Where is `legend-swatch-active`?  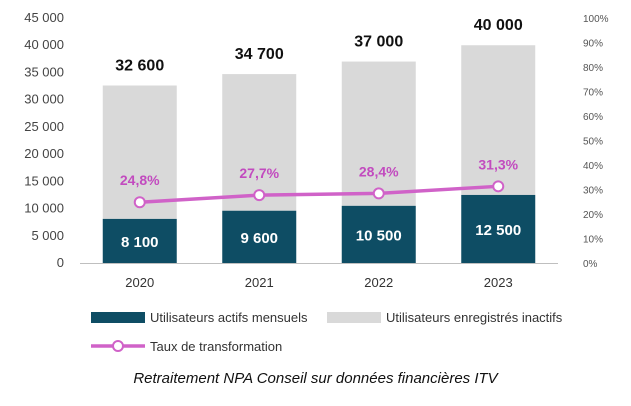 legend-swatch-active is located at coordinates (118, 317).